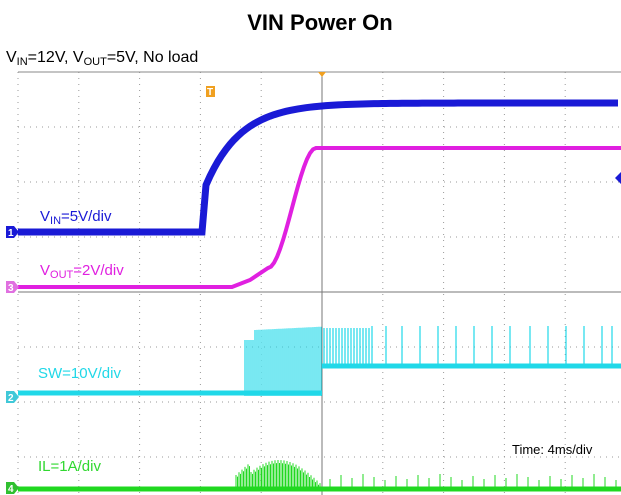 The height and width of the screenshot is (495, 621). Describe the element at coordinates (56, 57) in the screenshot. I see `subtitle-part: =12V, V` at that location.